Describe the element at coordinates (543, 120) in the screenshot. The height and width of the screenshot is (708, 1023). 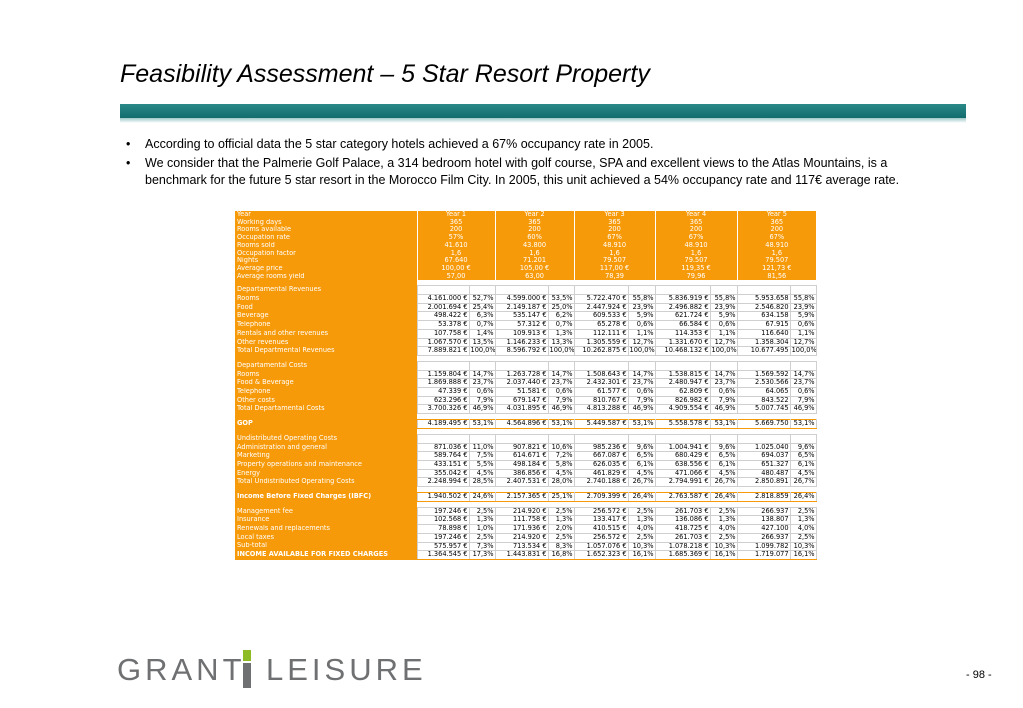
I see `title-divider-shadow` at that location.